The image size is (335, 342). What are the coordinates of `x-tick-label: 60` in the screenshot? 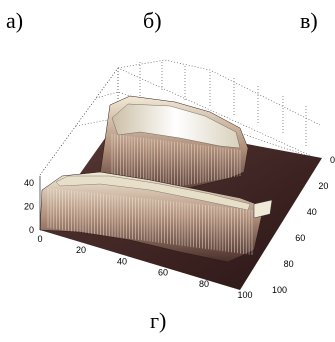 It's located at (163, 273).